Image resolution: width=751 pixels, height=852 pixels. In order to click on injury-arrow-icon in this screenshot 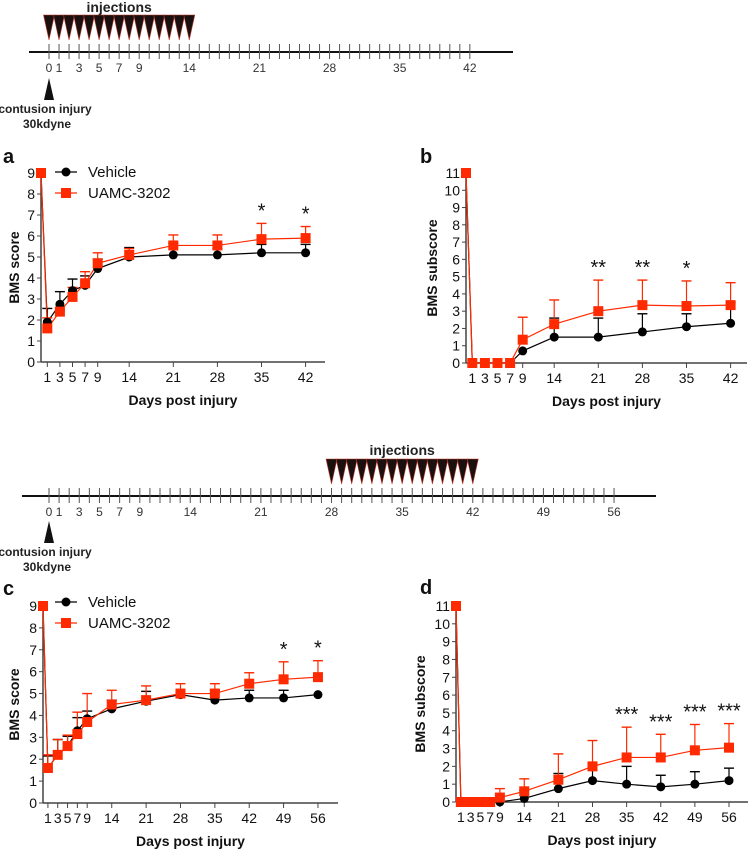, I will do `click(49, 532)`.